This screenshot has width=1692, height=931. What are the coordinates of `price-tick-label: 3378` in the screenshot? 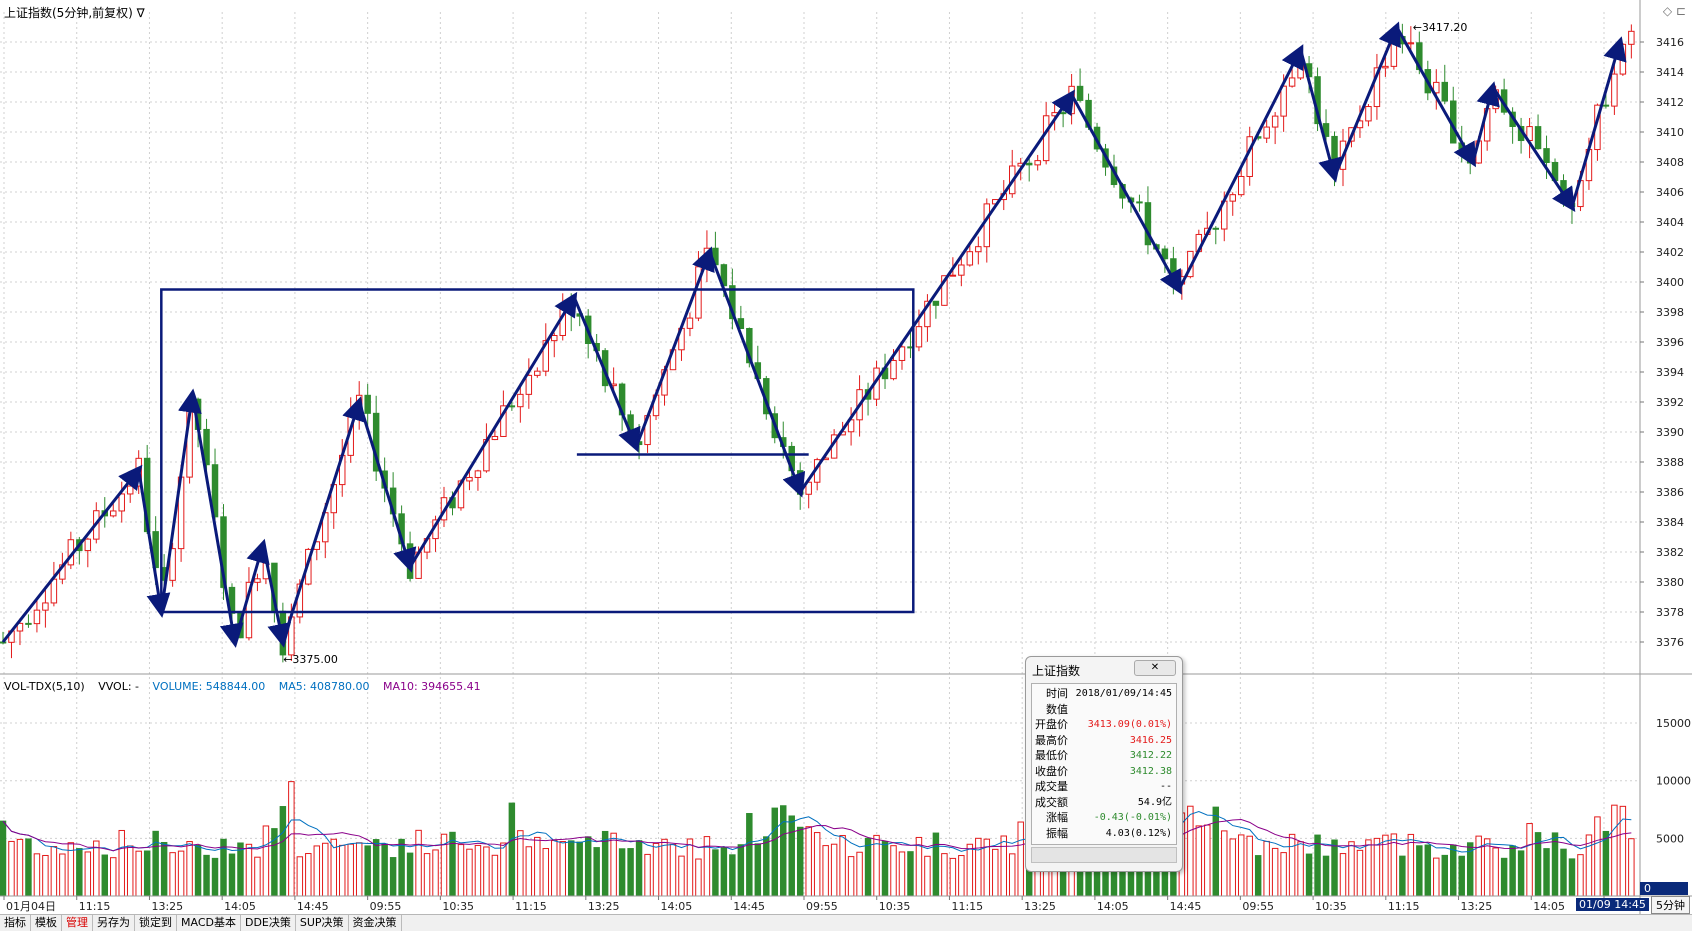 It's located at (1670, 612).